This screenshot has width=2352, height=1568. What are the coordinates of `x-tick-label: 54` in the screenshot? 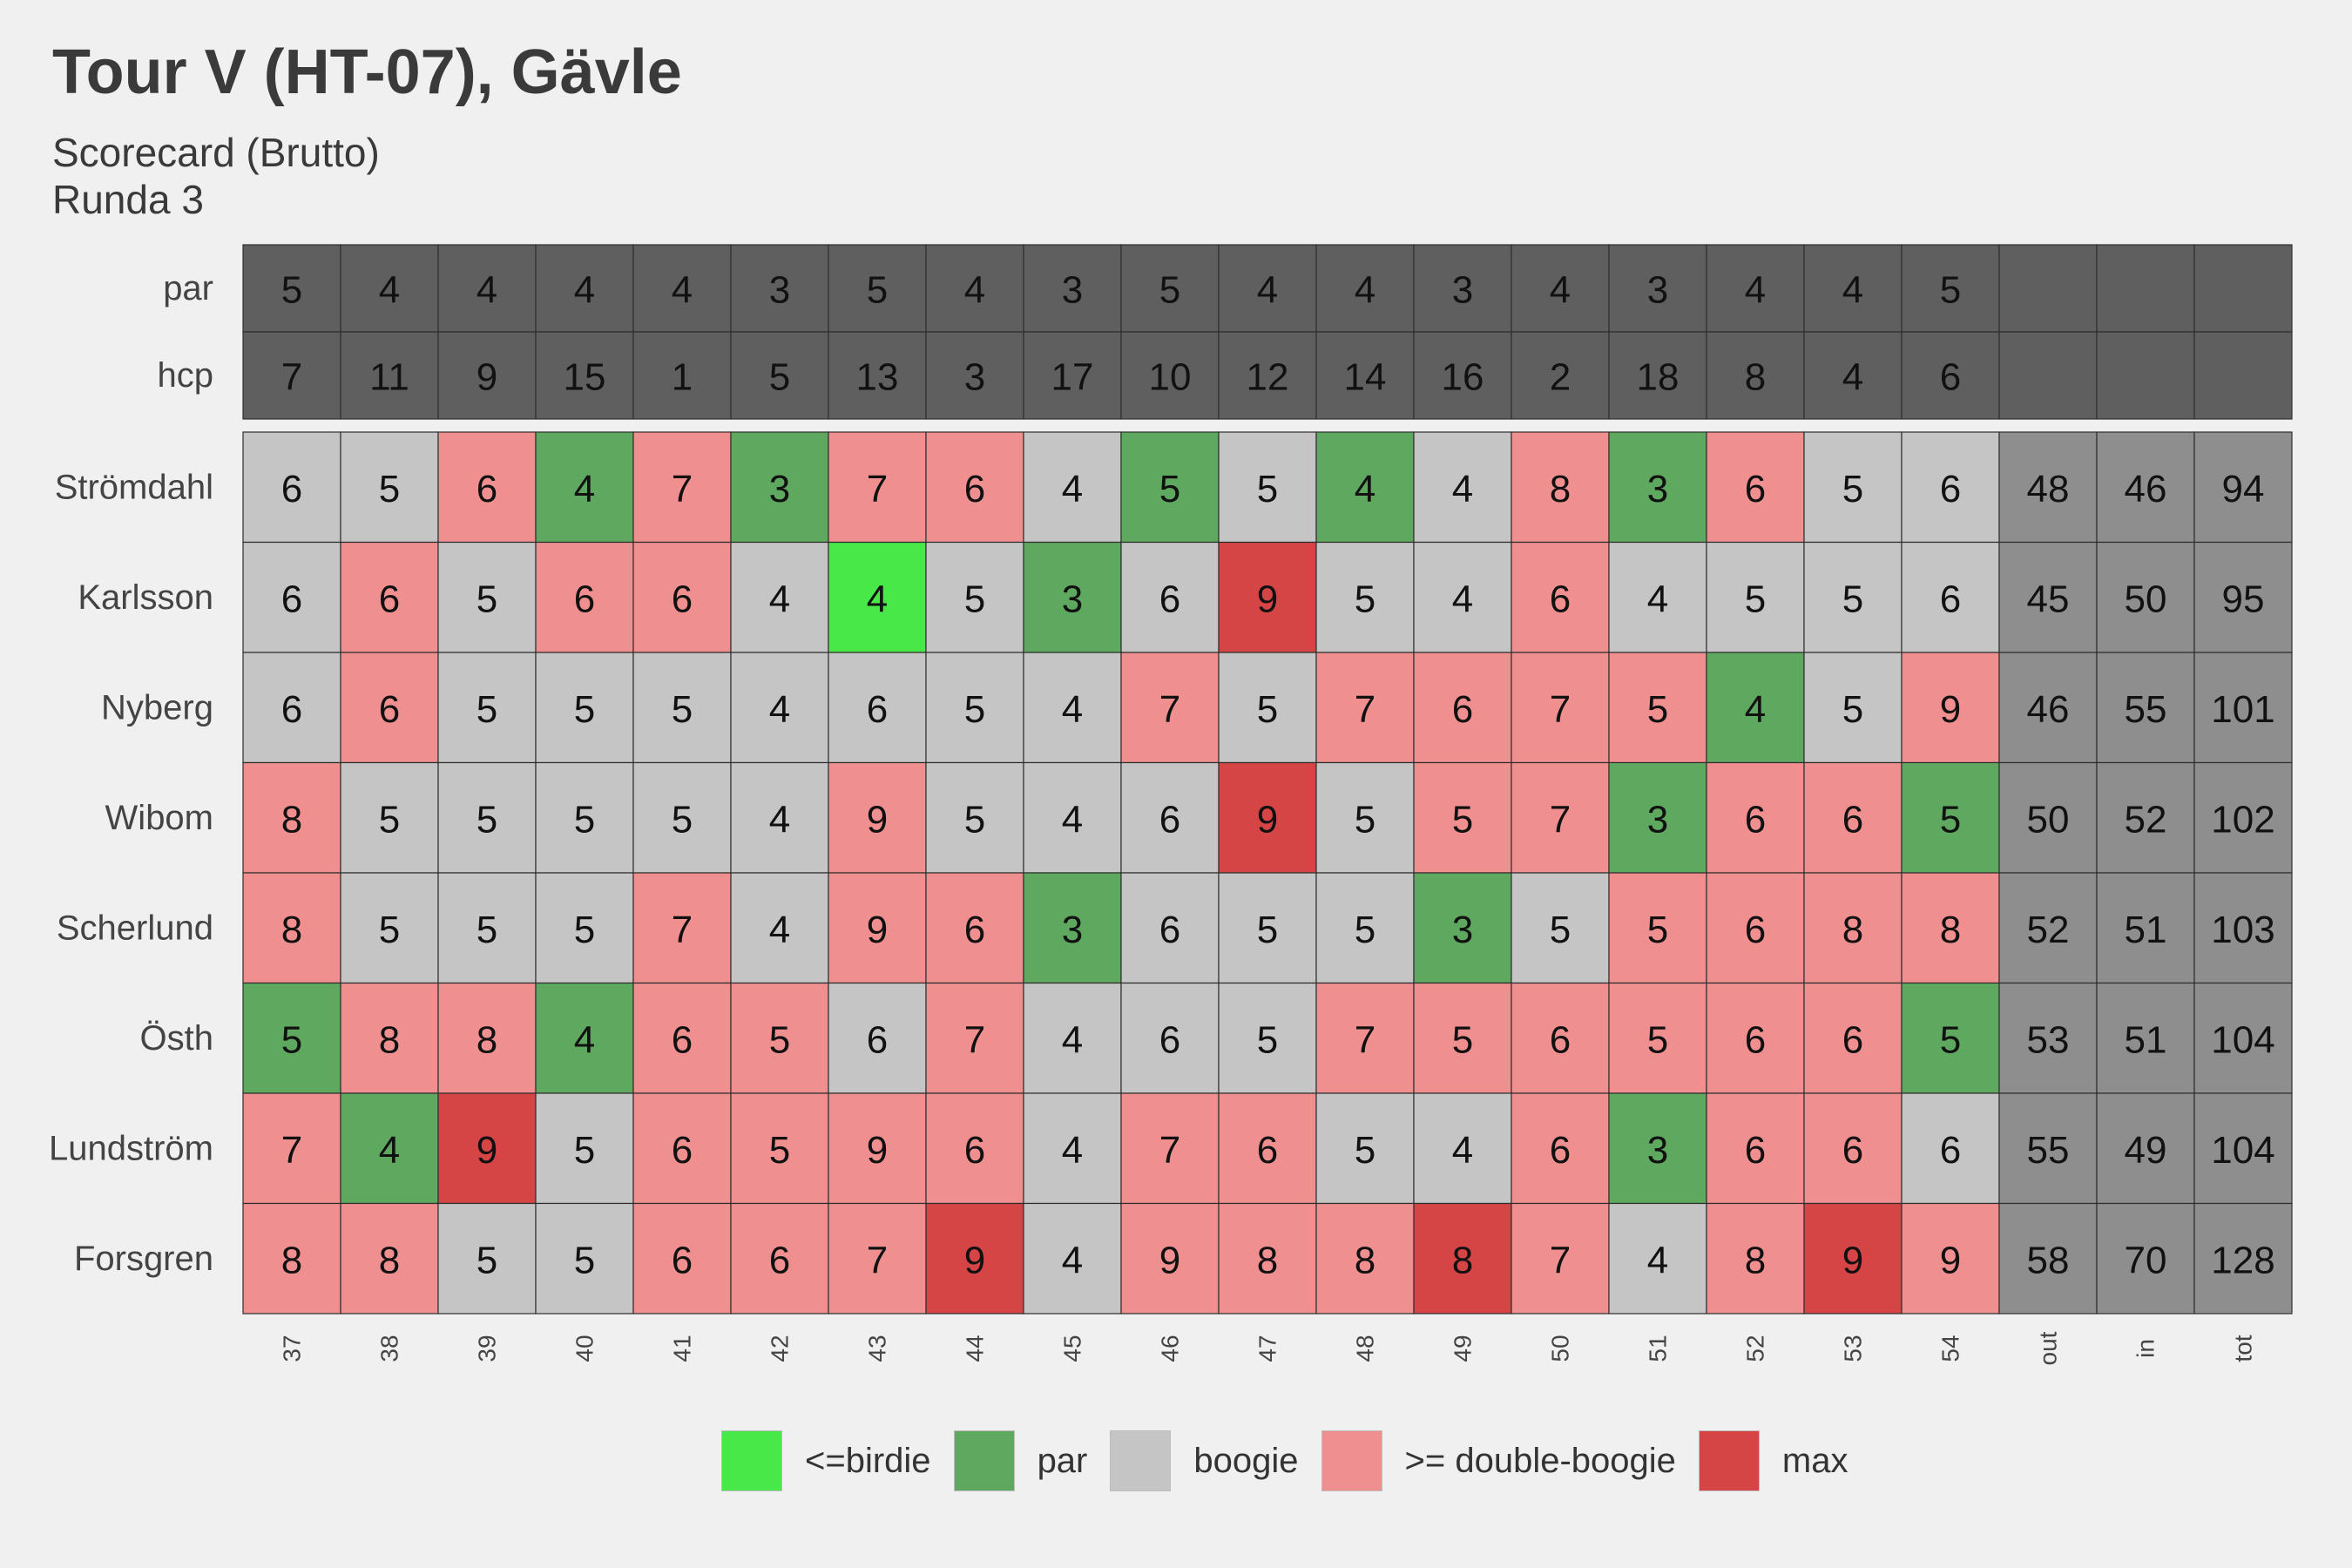 It's located at (1950, 1349).